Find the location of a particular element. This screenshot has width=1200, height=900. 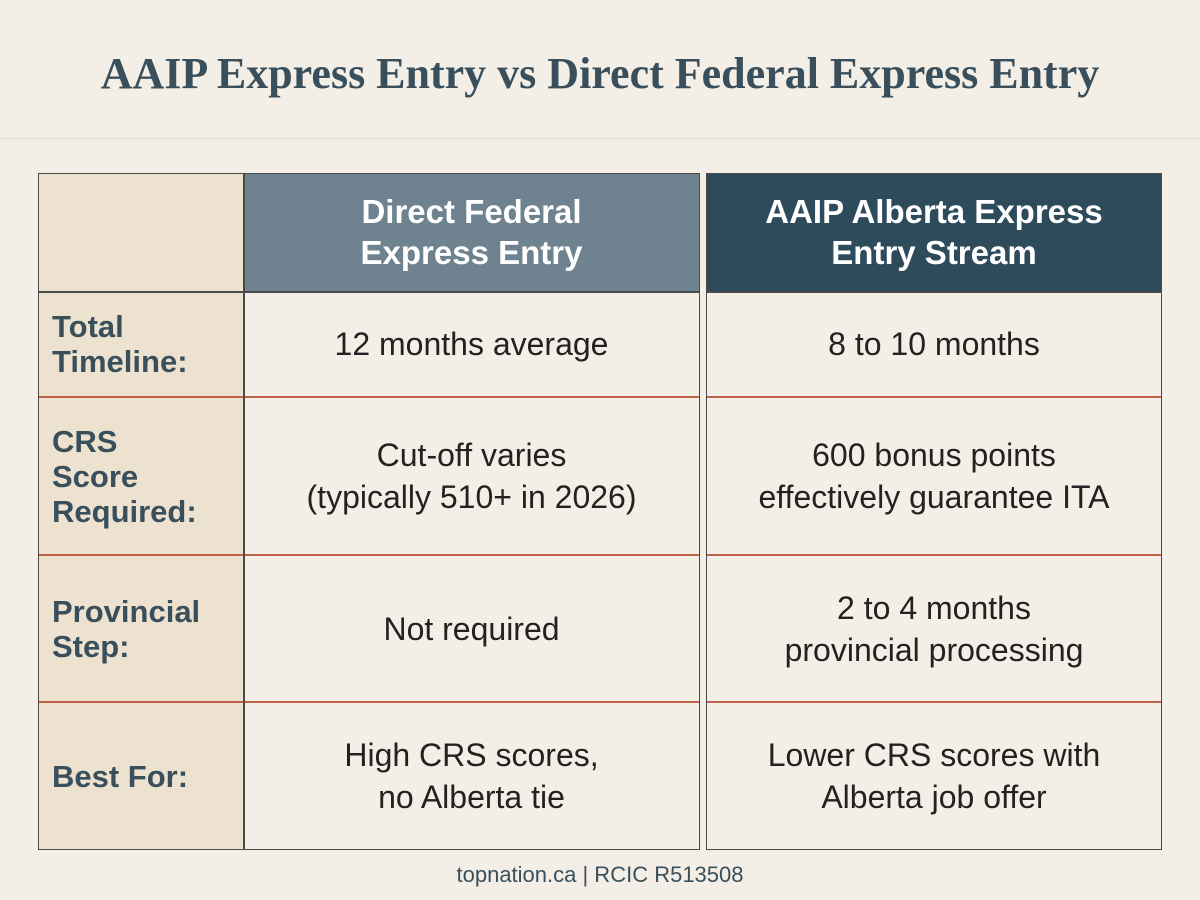

corner-cell is located at coordinates (140, 232).